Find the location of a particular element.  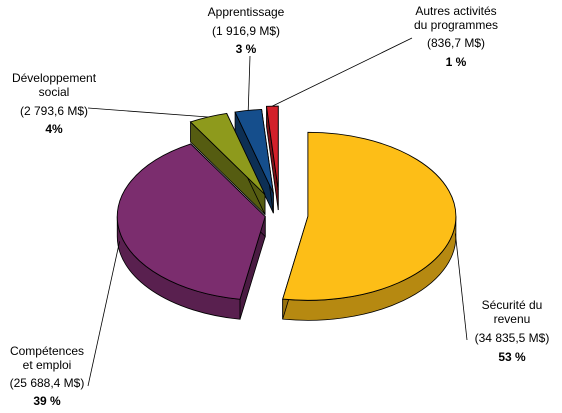

slice-name-line: Sécurité du is located at coordinates (512, 305).